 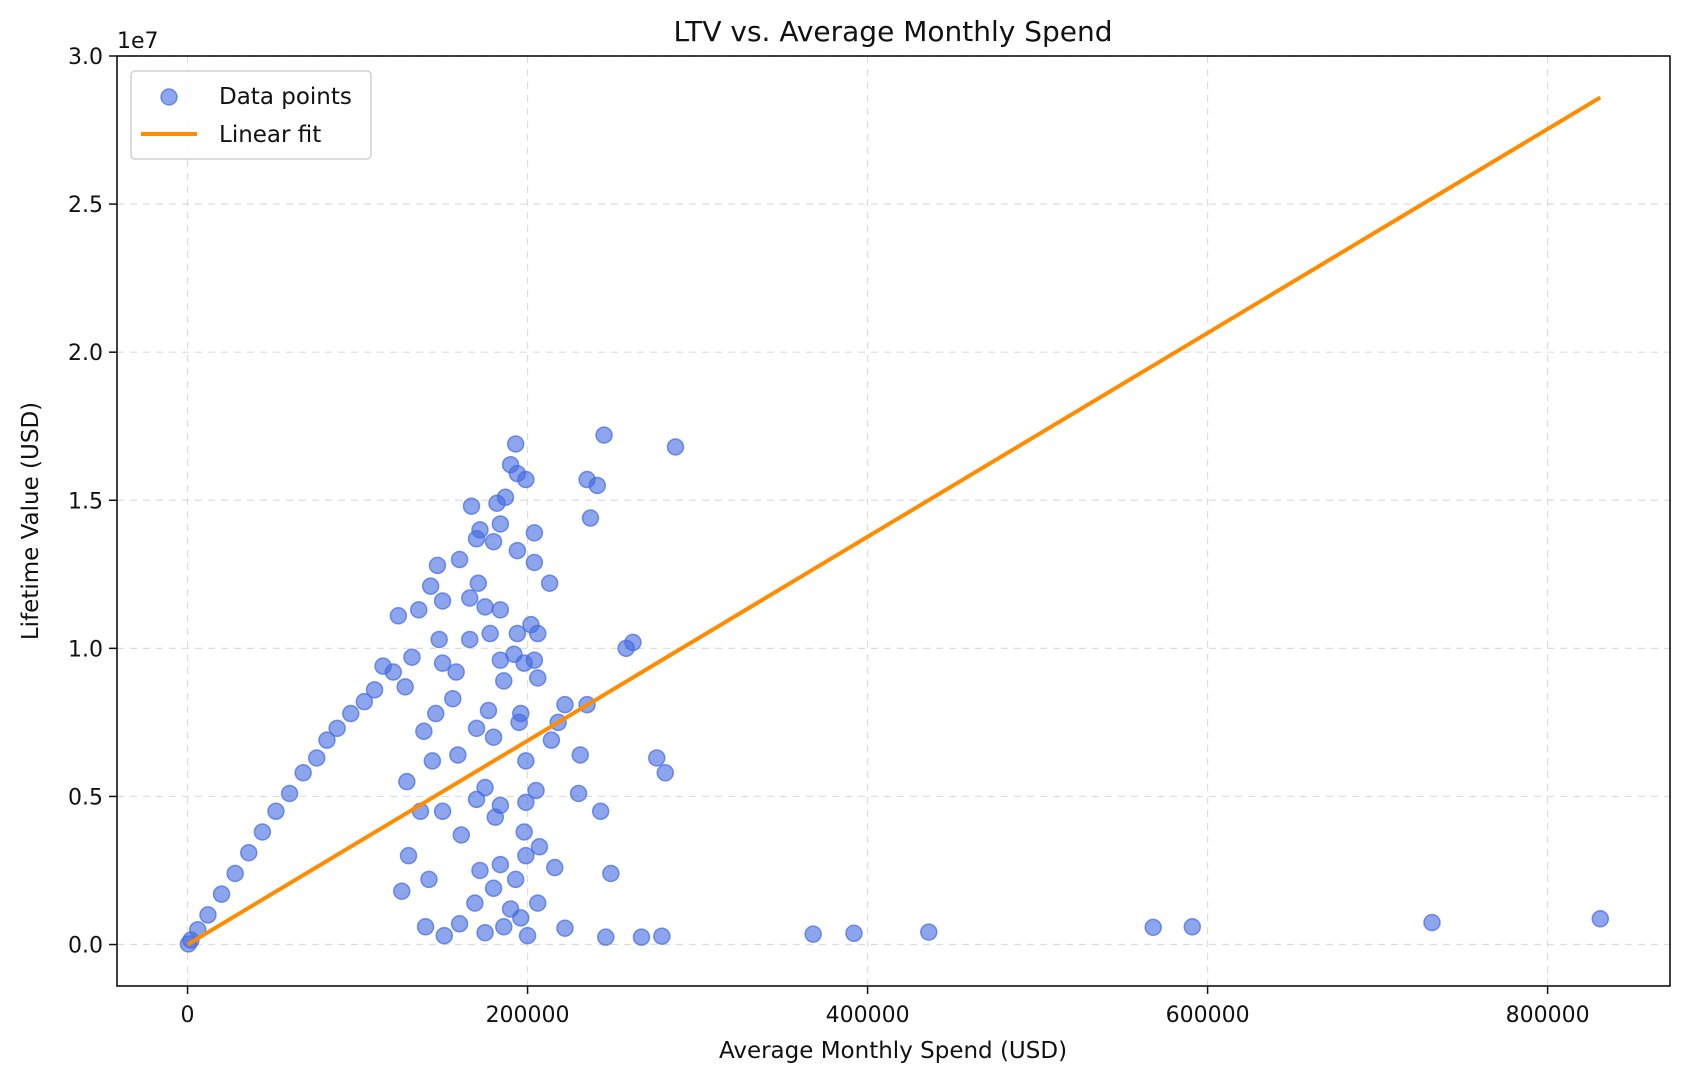 I want to click on chart-title: LTV vs. Average Monthly Spend, so click(x=892, y=31).